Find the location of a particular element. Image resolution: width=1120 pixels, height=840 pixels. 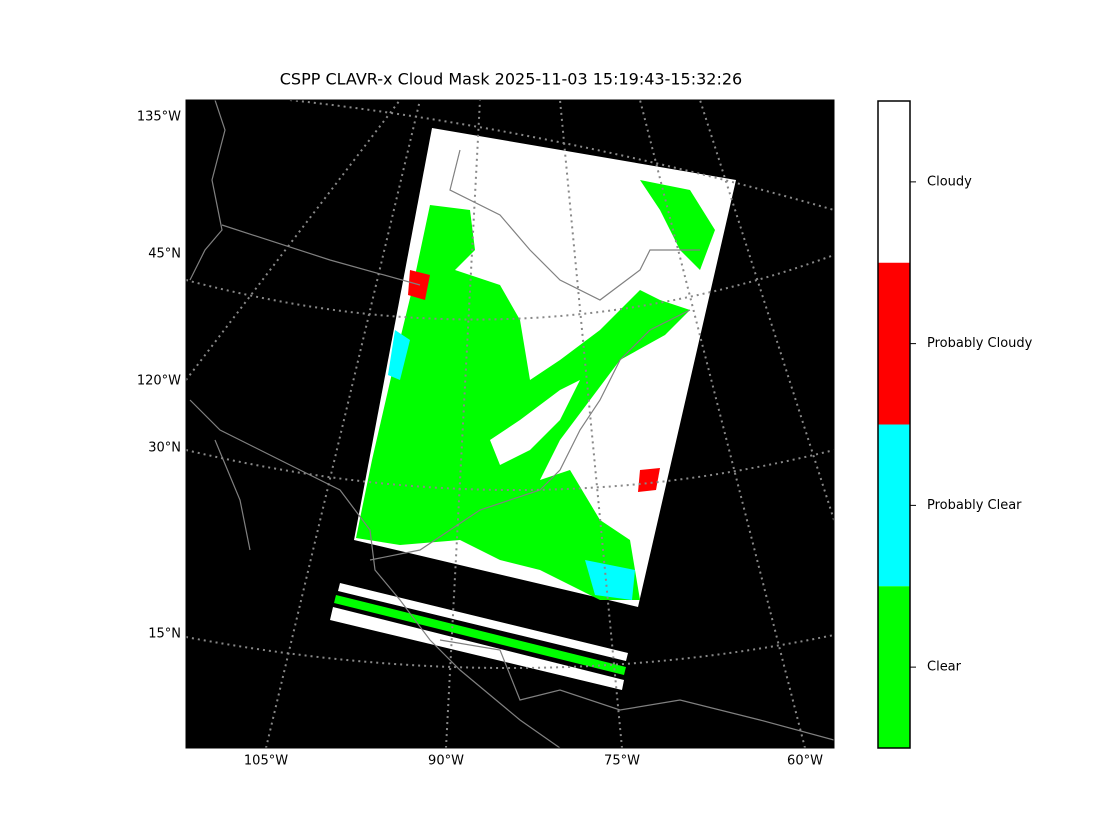

left-label: 45°N is located at coordinates (164, 254).